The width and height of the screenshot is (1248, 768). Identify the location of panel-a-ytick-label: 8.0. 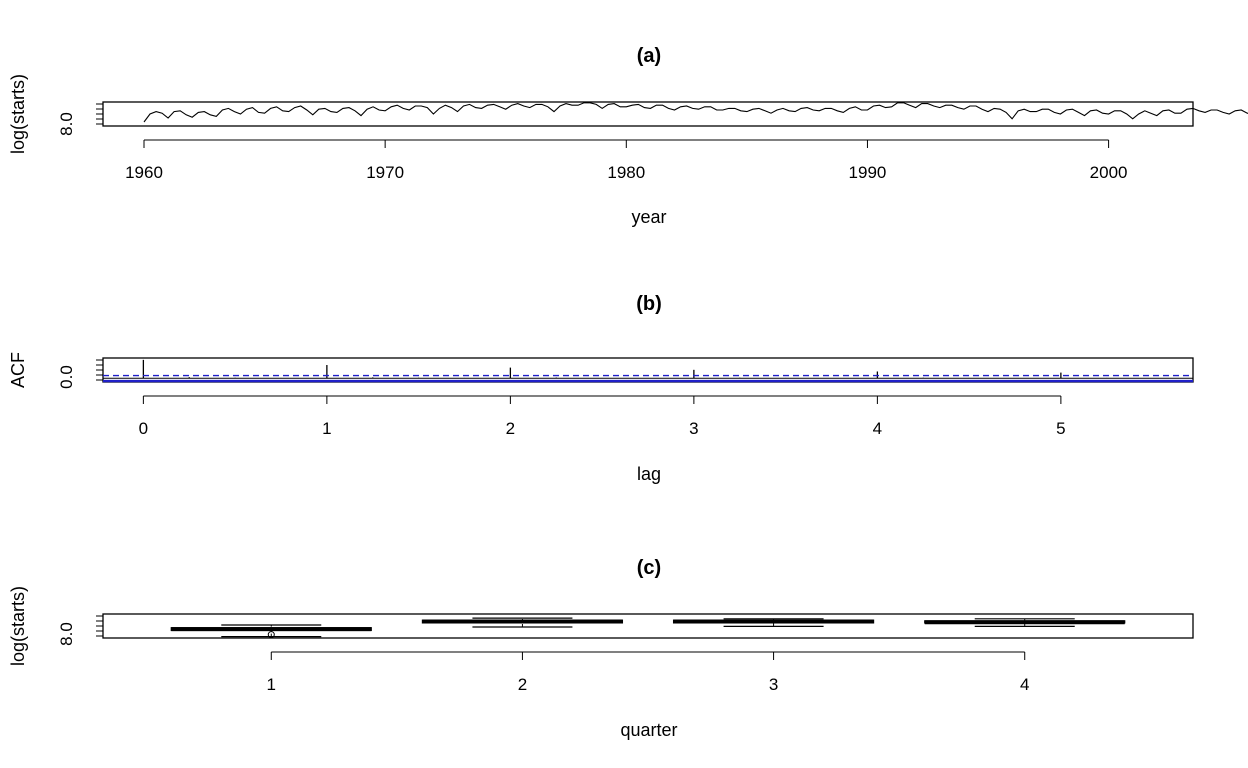
(66, 124).